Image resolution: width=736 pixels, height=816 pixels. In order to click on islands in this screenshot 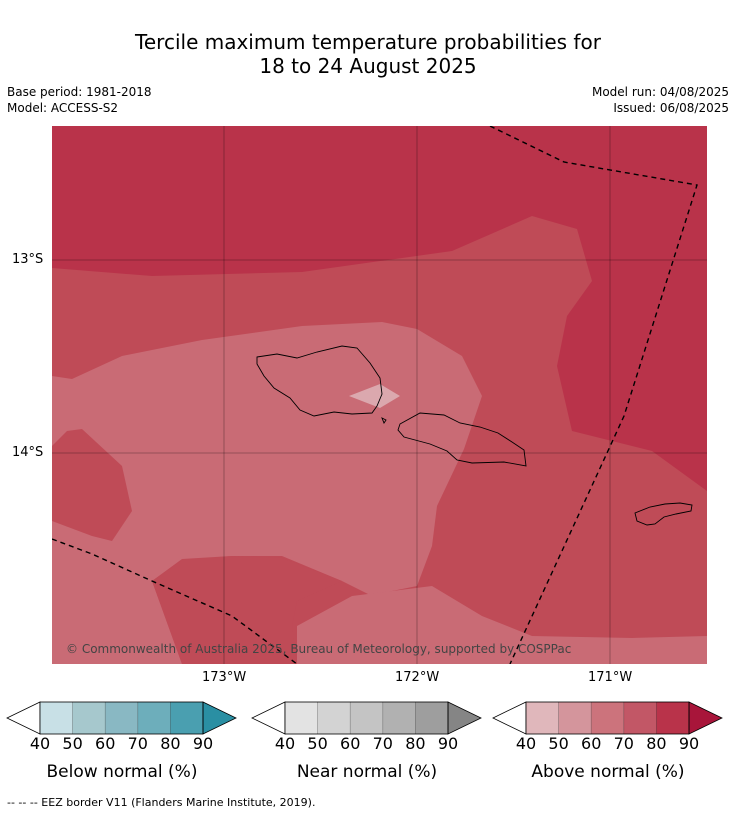, I will do `click(474, 435)`.